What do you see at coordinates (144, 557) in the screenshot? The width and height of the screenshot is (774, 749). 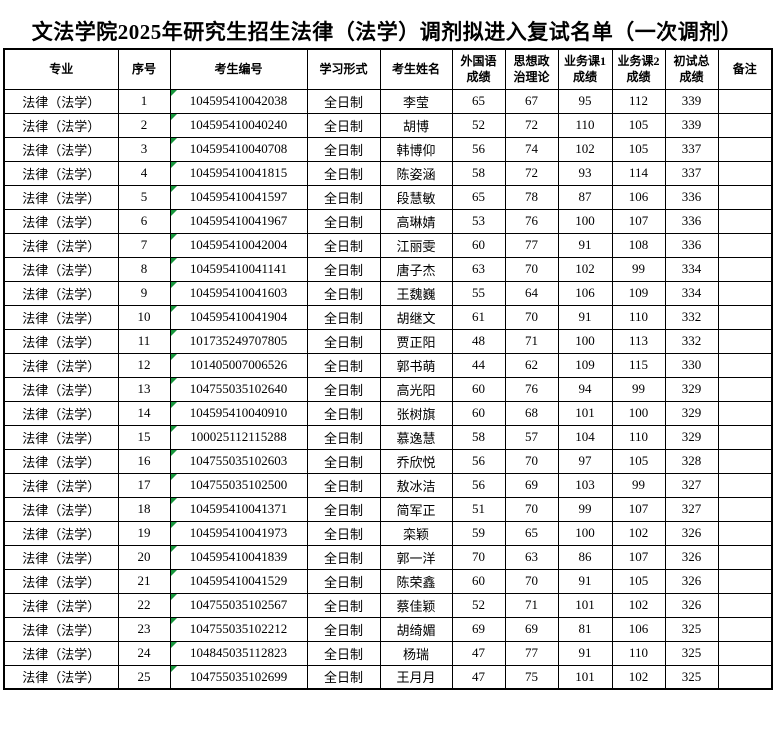 I see `cell-serial: 20` at bounding box center [144, 557].